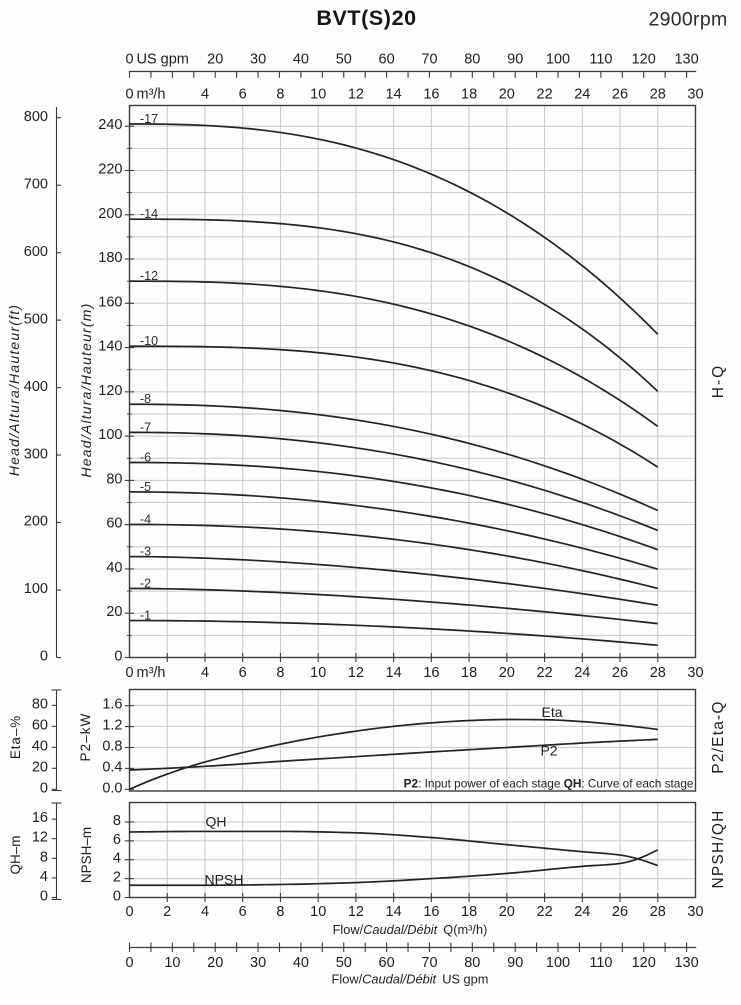 Image resolution: width=741 pixels, height=1005 pixels. Describe the element at coordinates (145, 583) in the screenshot. I see `svg-text: -2` at that location.